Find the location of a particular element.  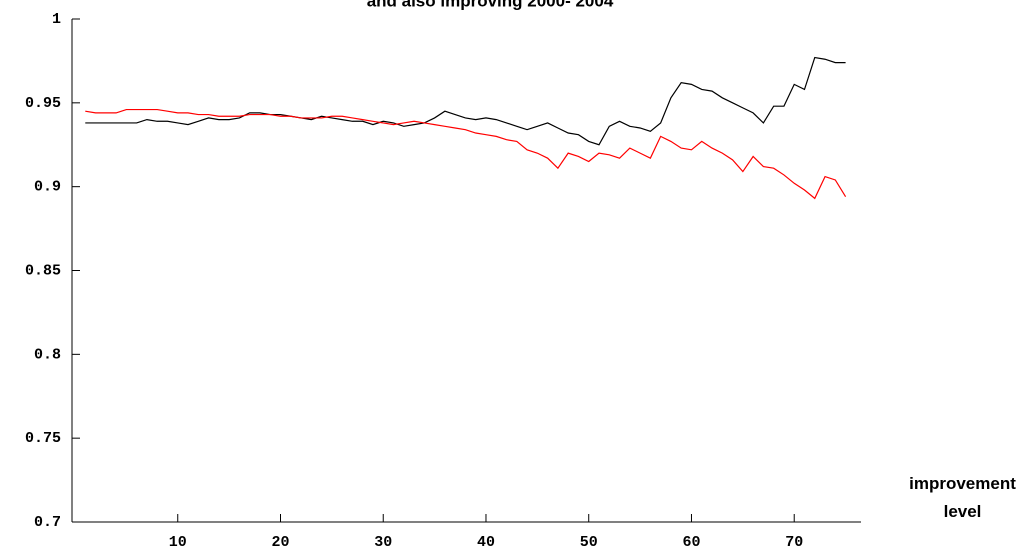

x-tick-label: 50 is located at coordinates (589, 542).